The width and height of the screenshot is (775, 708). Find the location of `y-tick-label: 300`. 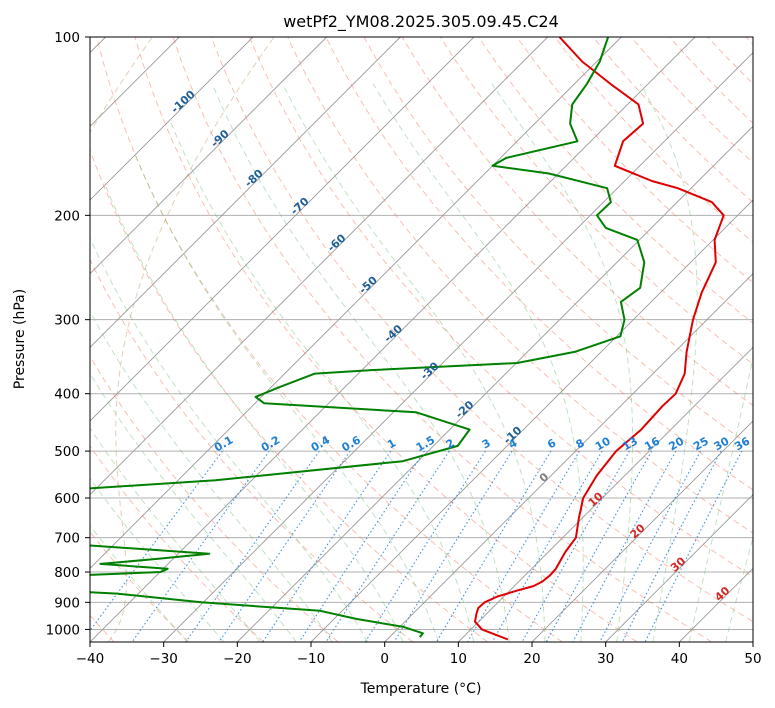

y-tick-label: 300 is located at coordinates (67, 321).